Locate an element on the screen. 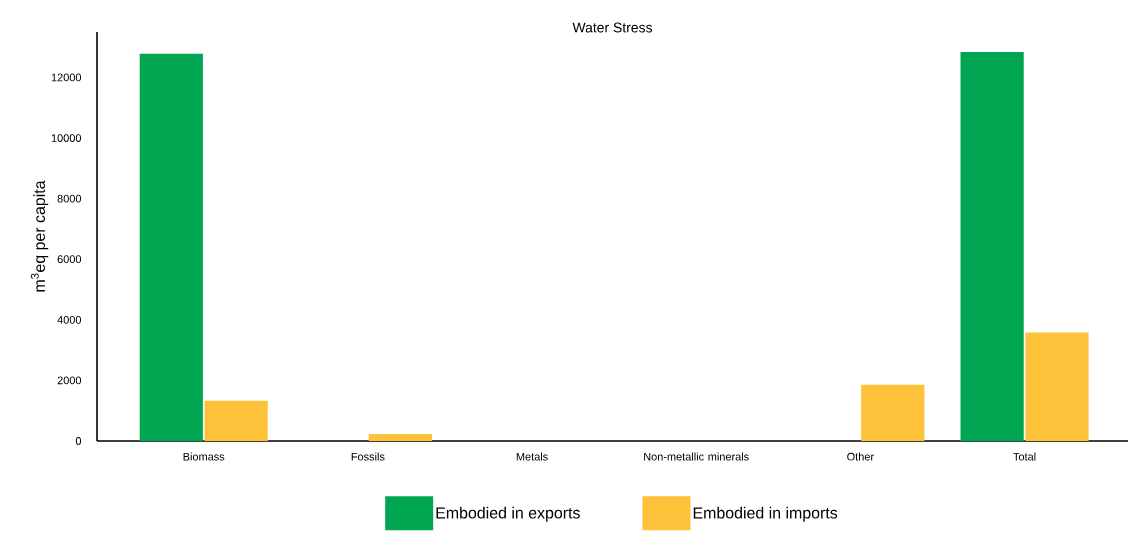 This screenshot has width=1128, height=538. x-tick-label: Metals is located at coordinates (532, 456).